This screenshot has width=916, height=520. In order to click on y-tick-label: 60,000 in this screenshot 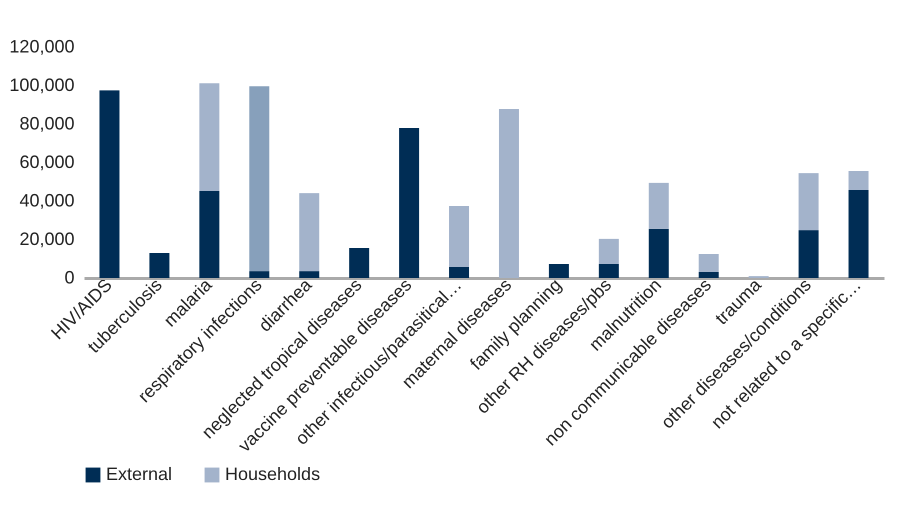, I will do `click(46, 162)`.